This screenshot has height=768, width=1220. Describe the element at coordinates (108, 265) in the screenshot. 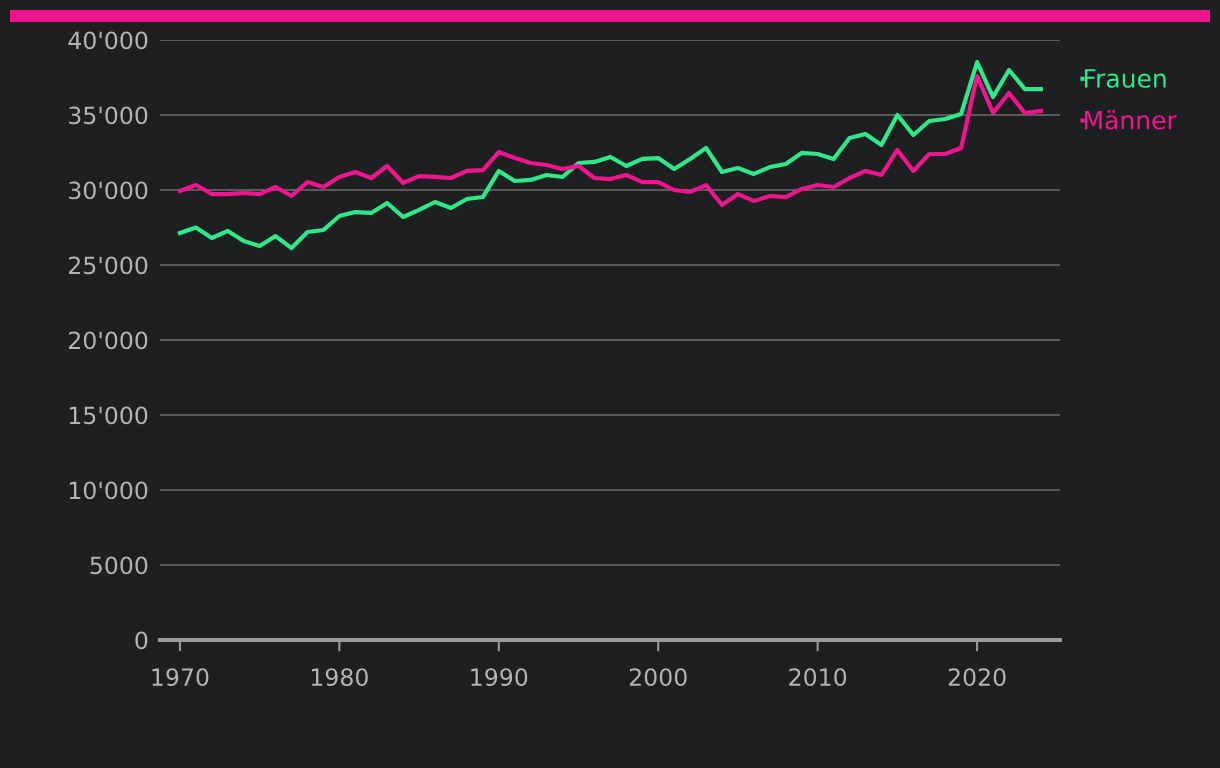

I see `y-tick-label: 25'000` at that location.